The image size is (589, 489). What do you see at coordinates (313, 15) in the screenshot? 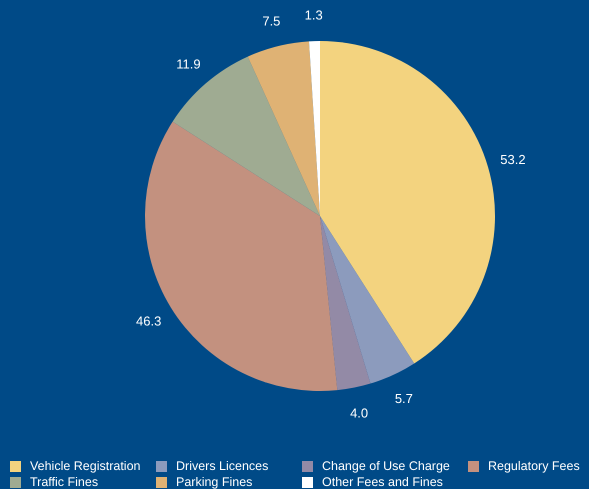
I see `data-label: 1.3` at bounding box center [313, 15].